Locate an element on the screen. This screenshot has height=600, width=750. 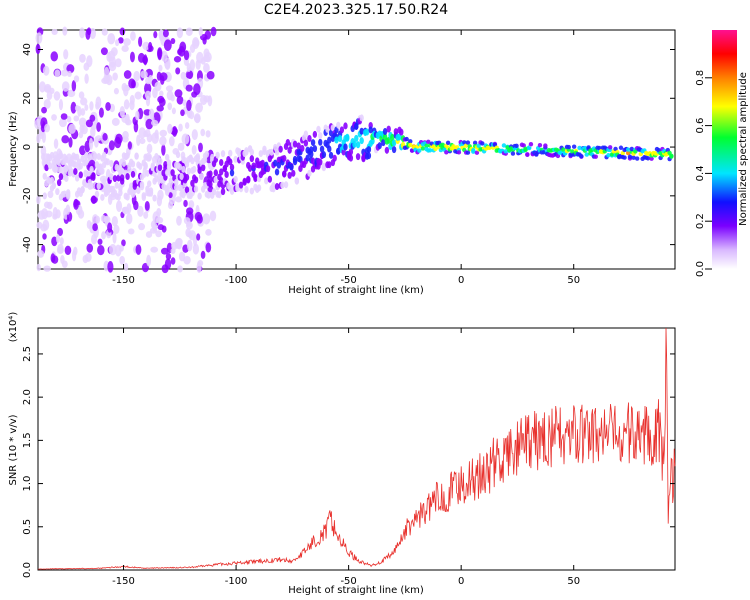
snr-x-tick-label: -50 is located at coordinates (348, 581).